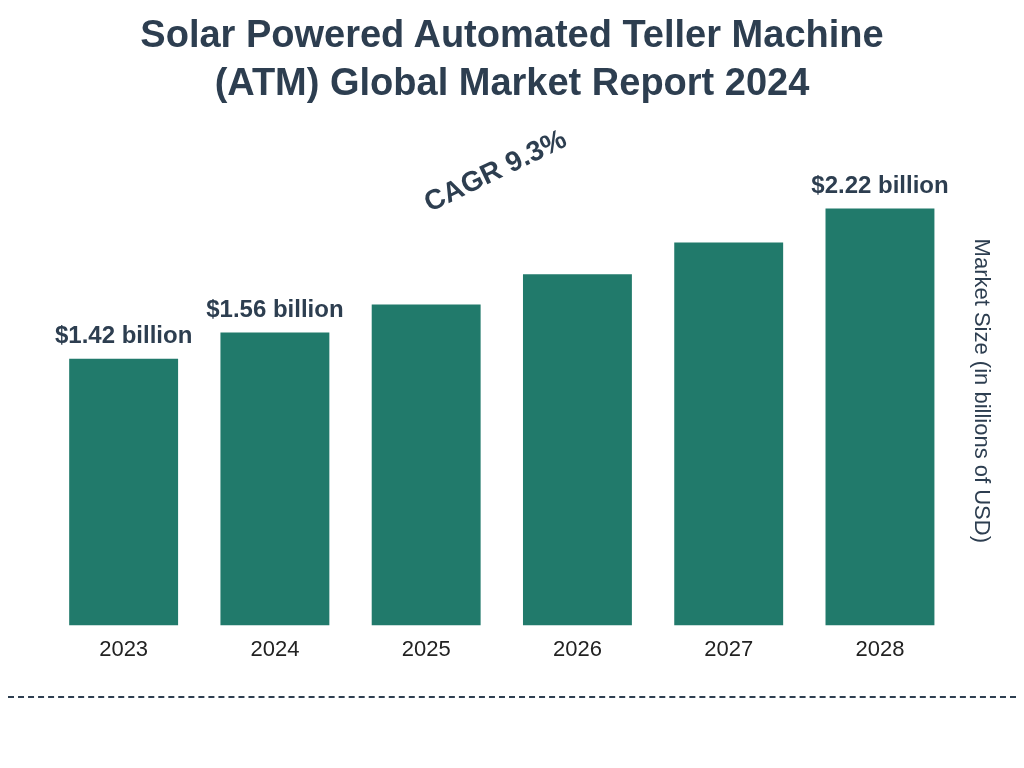 Image resolution: width=1024 pixels, height=768 pixels. What do you see at coordinates (275, 309) in the screenshot?
I see `data-label: $1.56 billion` at bounding box center [275, 309].